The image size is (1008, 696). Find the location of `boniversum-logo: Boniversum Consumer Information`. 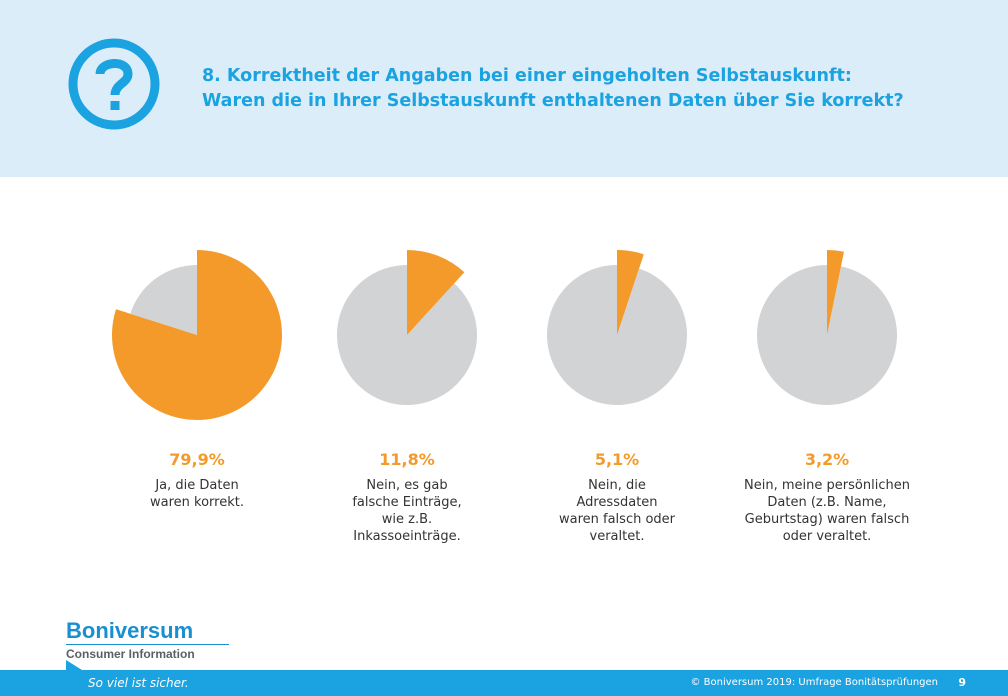

boniversum-logo: Boniversum Consumer Information is located at coordinates (147, 640).